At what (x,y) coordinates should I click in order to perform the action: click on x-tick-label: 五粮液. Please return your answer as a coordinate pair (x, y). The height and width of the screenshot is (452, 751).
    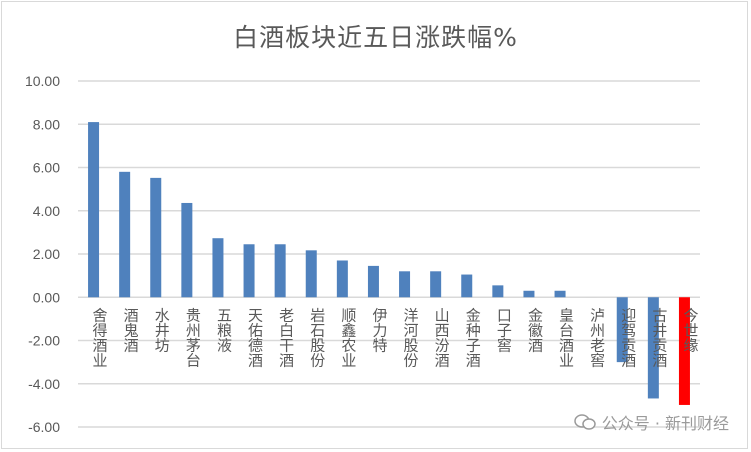
    Looking at the image, I should click on (224, 329).